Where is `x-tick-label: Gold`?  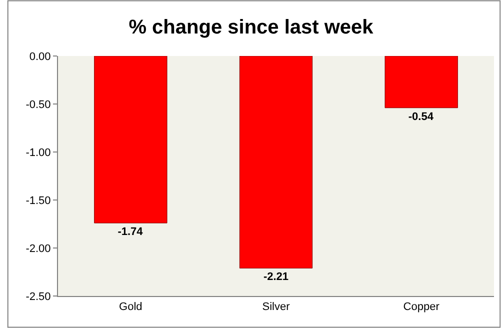 x-tick-label: Gold is located at coordinates (130, 307).